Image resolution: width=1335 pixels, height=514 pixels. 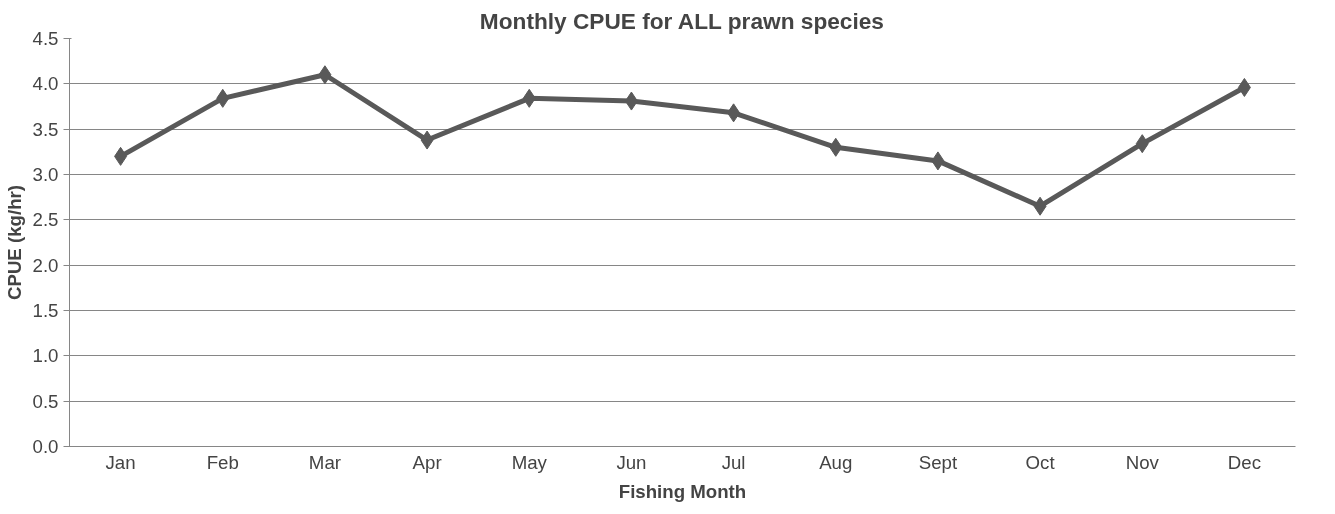 I want to click on x-tick-label: Jul, so click(x=733, y=462).